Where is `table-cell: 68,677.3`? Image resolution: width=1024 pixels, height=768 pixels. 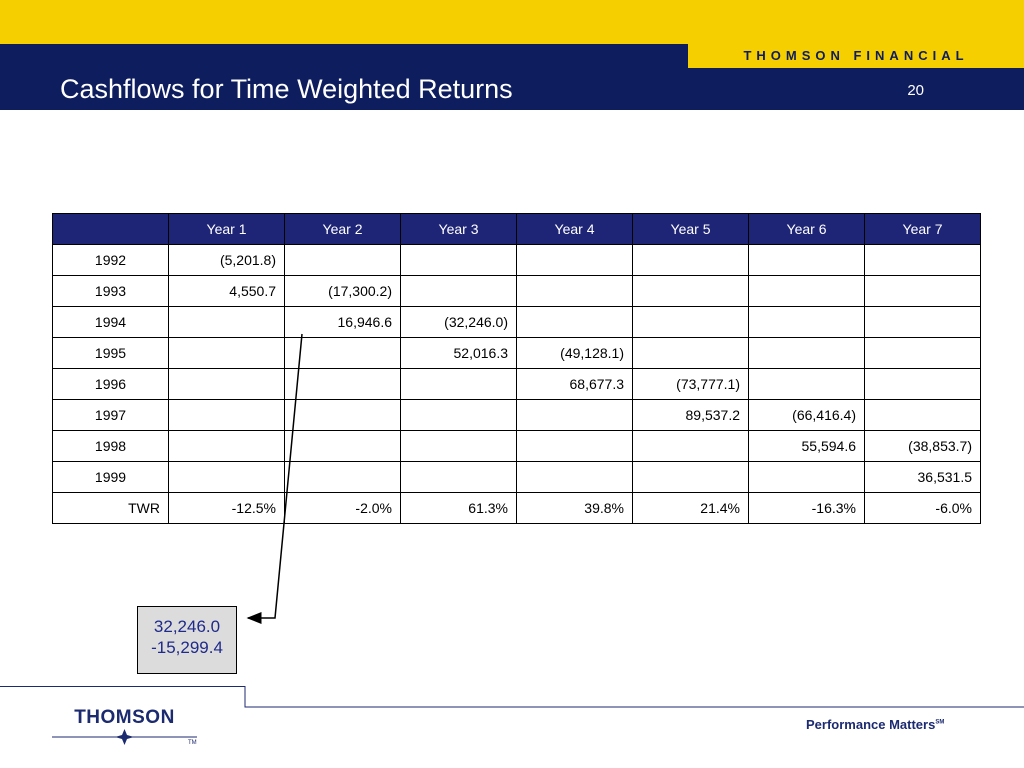 table-cell: 68,677.3 is located at coordinates (574, 384).